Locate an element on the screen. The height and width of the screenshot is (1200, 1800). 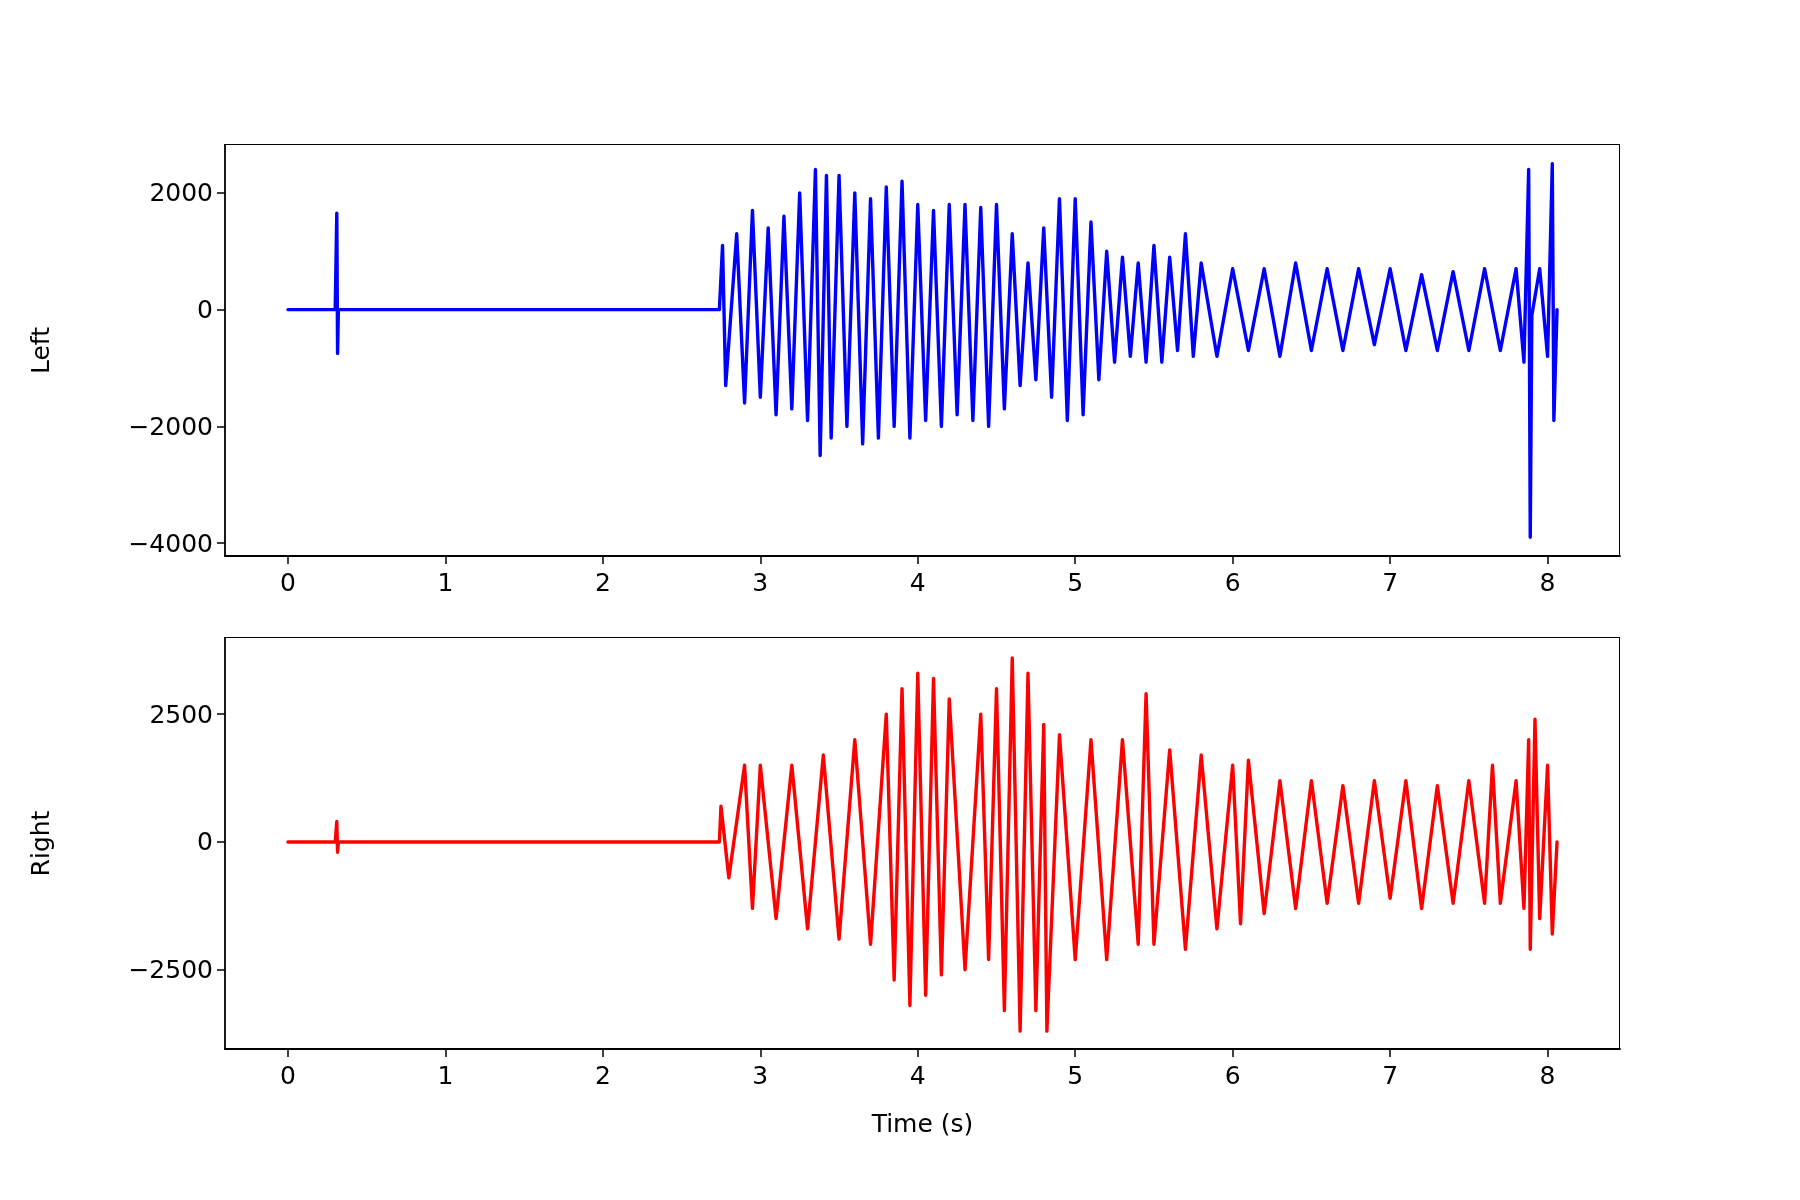
y-tick-label: −2000 is located at coordinates (170, 426).